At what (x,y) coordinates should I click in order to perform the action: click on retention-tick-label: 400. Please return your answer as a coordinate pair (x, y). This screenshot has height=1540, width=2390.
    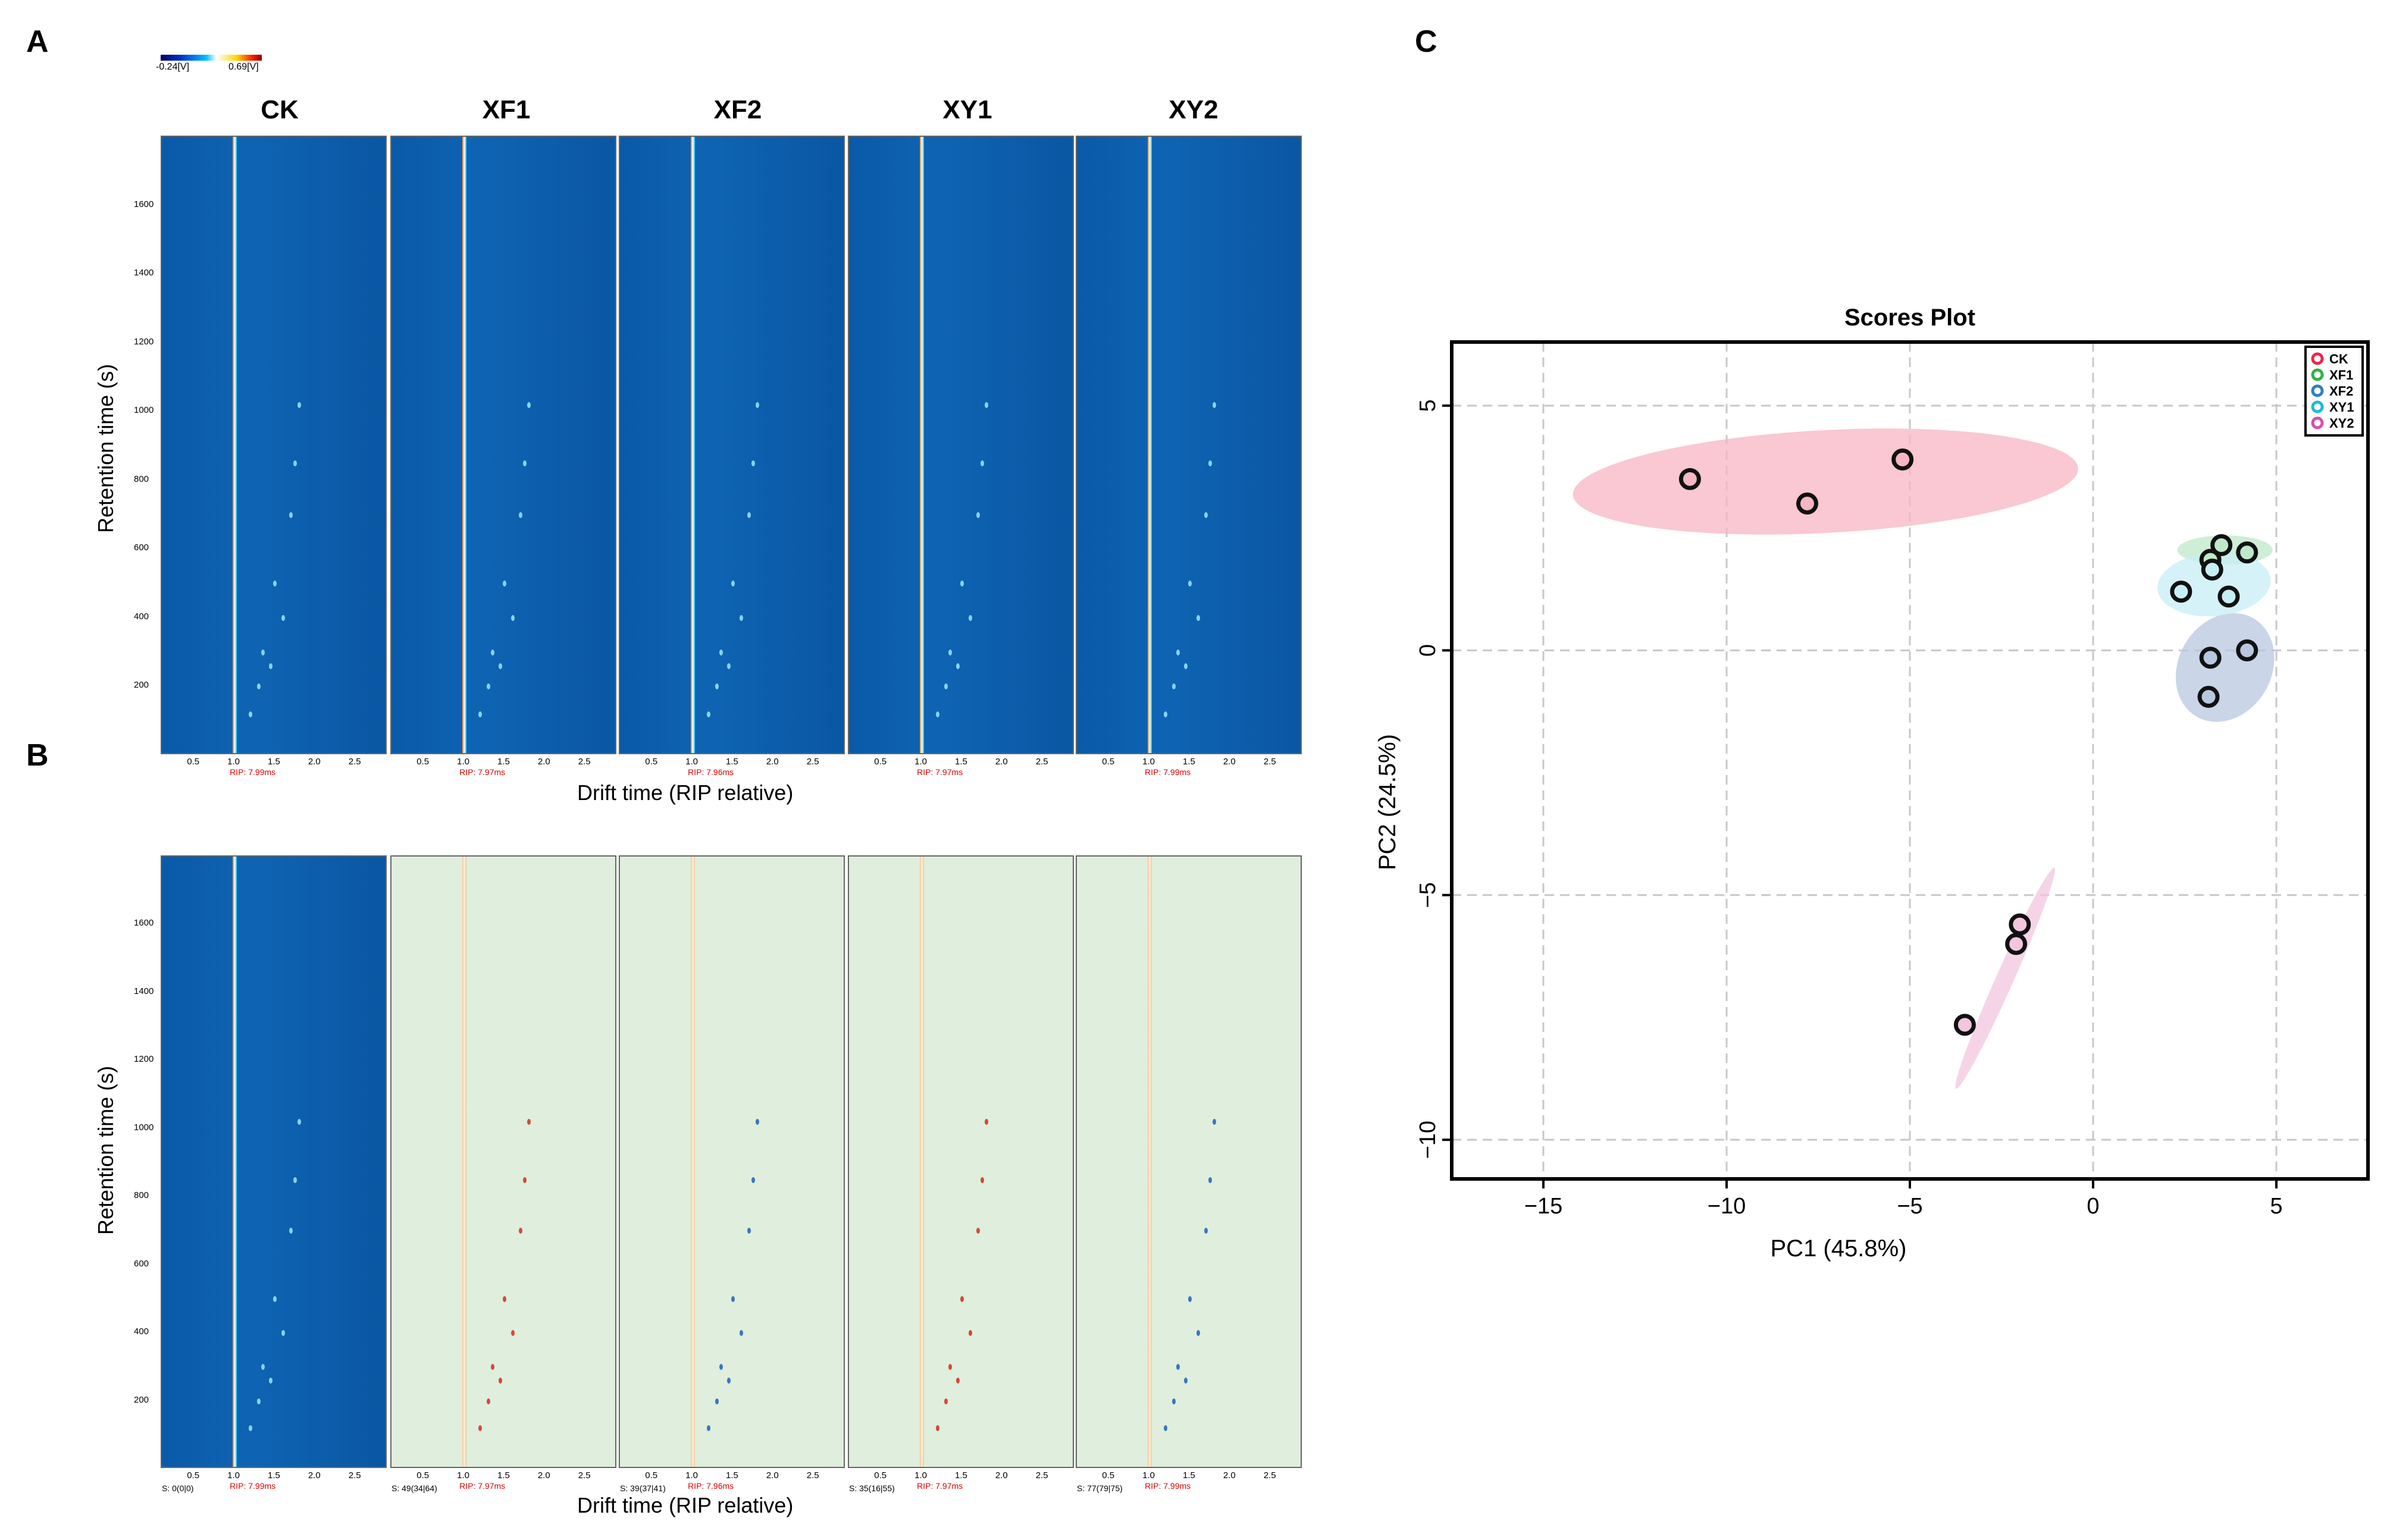
    Looking at the image, I should click on (141, 616).